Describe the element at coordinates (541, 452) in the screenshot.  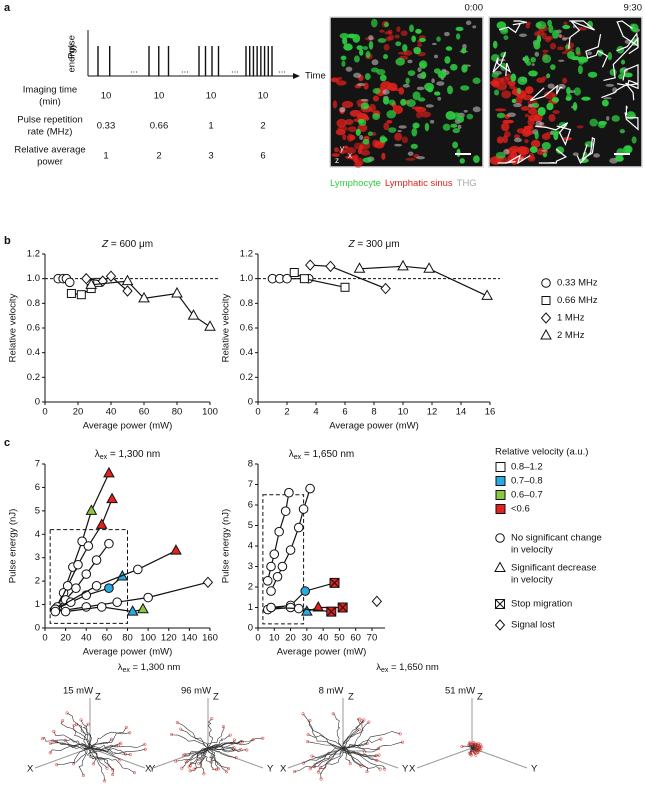
I see `legend-title: Relative velocity (a.u.)` at that location.